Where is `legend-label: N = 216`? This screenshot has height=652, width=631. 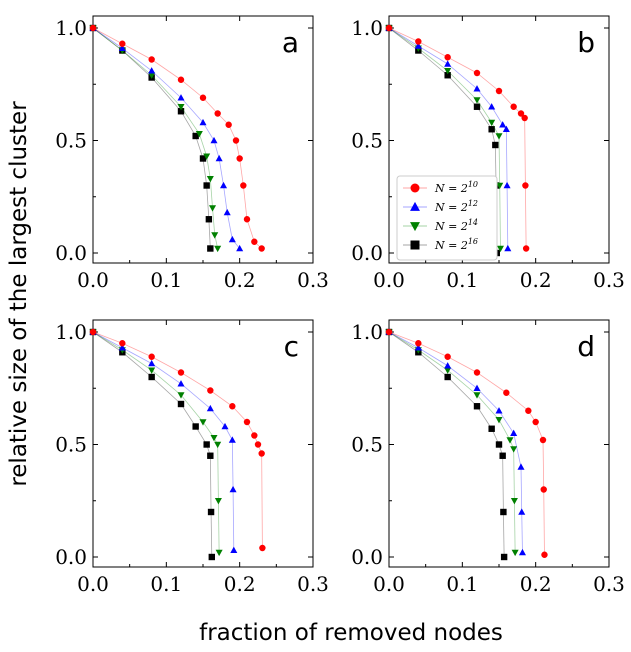
legend-label: N = 216 is located at coordinates (456, 244).